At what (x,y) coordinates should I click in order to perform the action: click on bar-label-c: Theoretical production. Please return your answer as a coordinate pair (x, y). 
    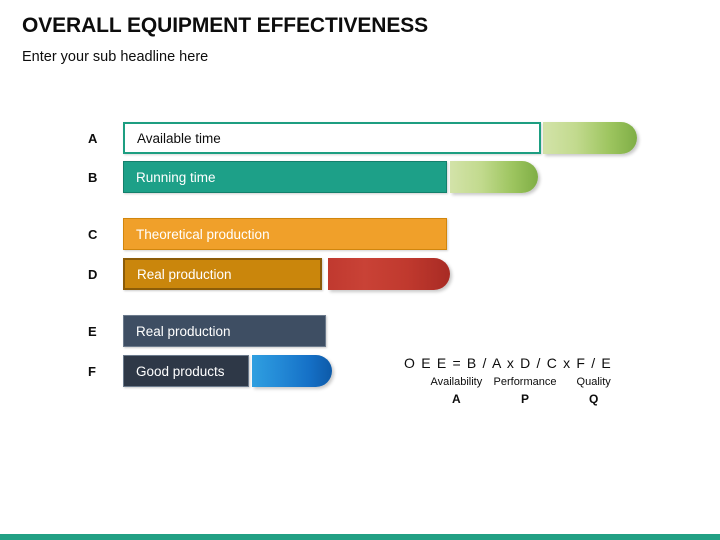
    Looking at the image, I should click on (203, 234).